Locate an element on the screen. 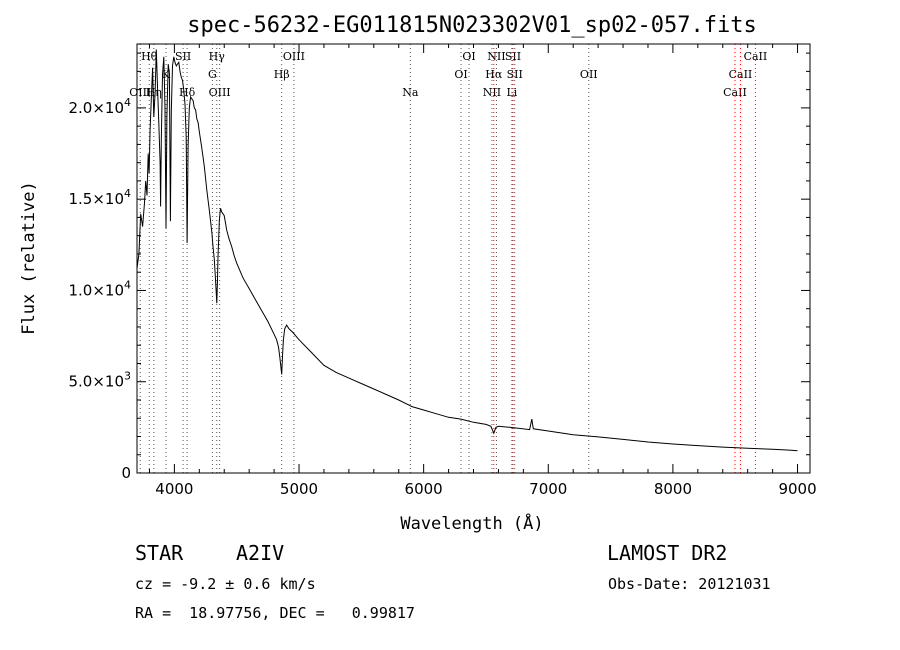 This screenshot has width=900, height=650. line-label-10: OIII is located at coordinates (294, 56).